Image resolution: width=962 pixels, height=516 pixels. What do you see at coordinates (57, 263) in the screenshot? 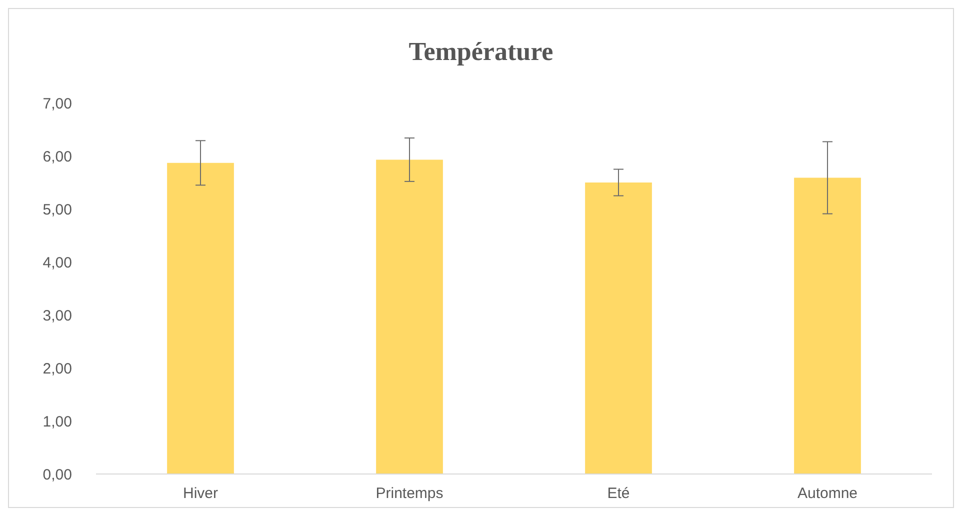
I see `y-tick-label: 4,00` at bounding box center [57, 263].